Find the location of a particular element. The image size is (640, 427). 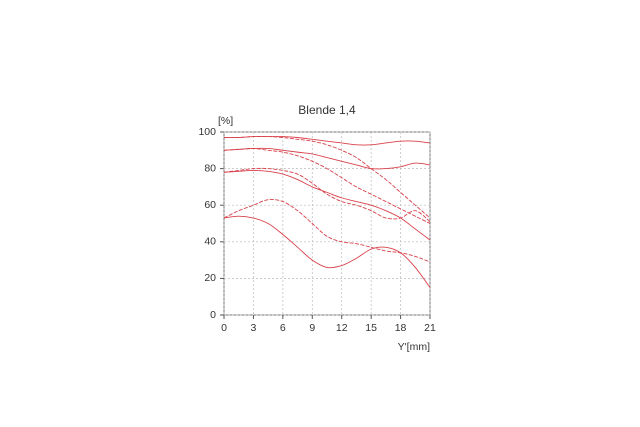

x-tick-label: 18 is located at coordinates (401, 328).